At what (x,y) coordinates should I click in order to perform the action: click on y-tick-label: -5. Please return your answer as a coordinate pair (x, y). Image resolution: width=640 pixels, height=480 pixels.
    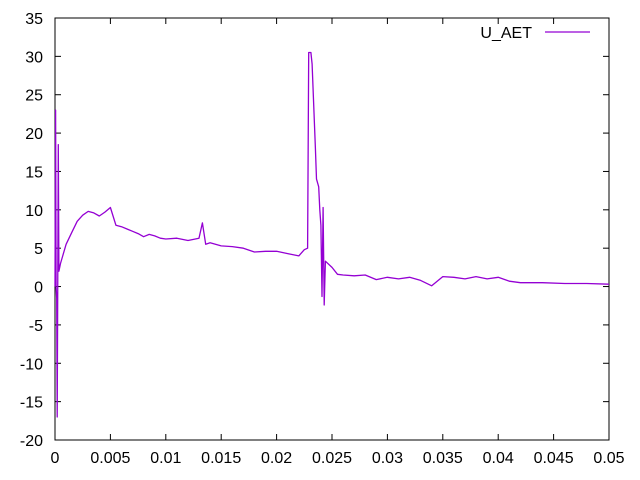
    Looking at the image, I should click on (36, 326).